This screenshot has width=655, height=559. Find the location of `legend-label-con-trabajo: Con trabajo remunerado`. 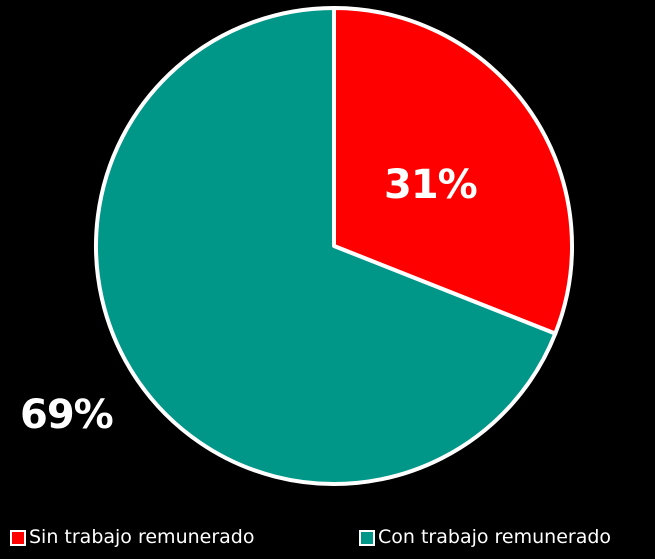

legend-label-con-trabajo: Con trabajo remunerado is located at coordinates (495, 537).